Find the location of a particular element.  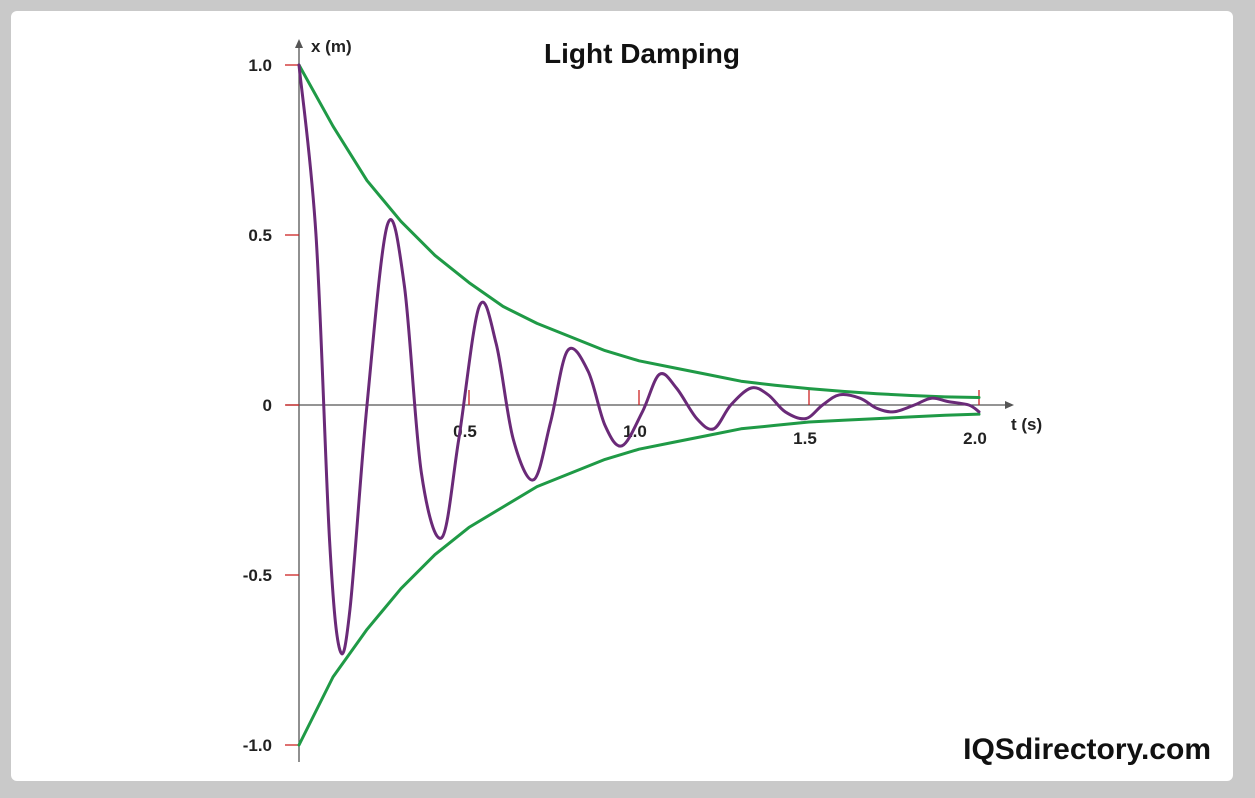

x-tick-label: 2.0 is located at coordinates (975, 438).